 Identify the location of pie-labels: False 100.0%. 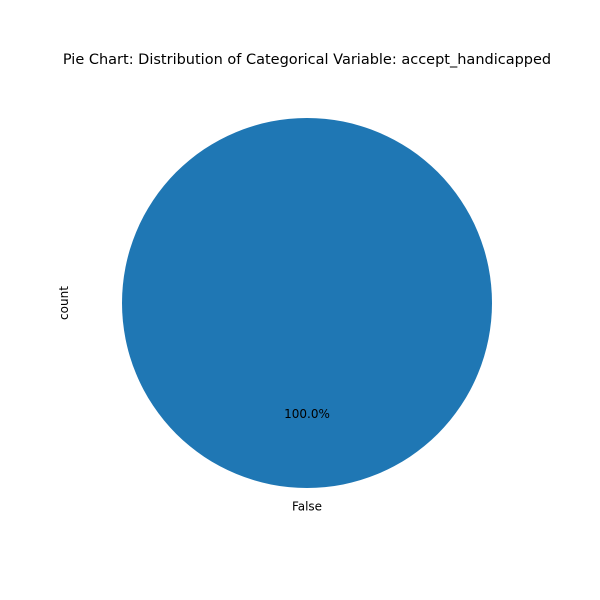
(307, 460).